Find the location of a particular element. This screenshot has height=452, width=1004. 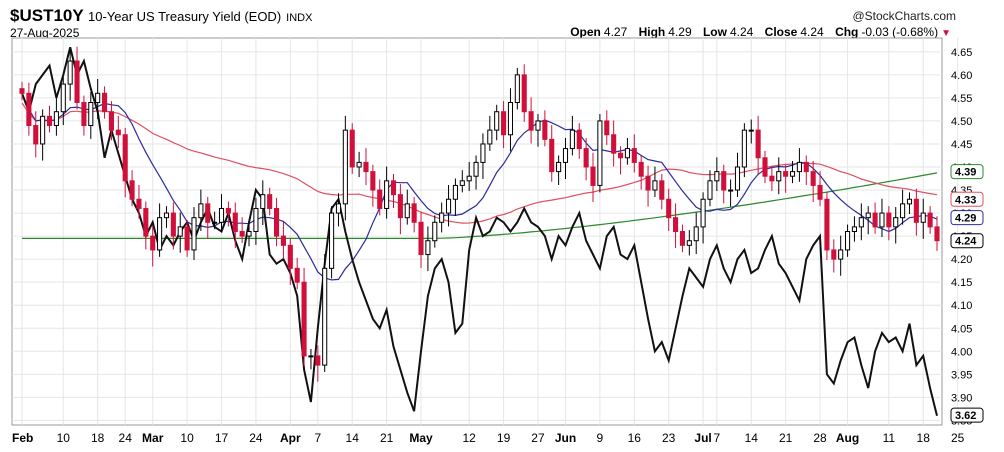

x-tick-label: 14 is located at coordinates (353, 438).